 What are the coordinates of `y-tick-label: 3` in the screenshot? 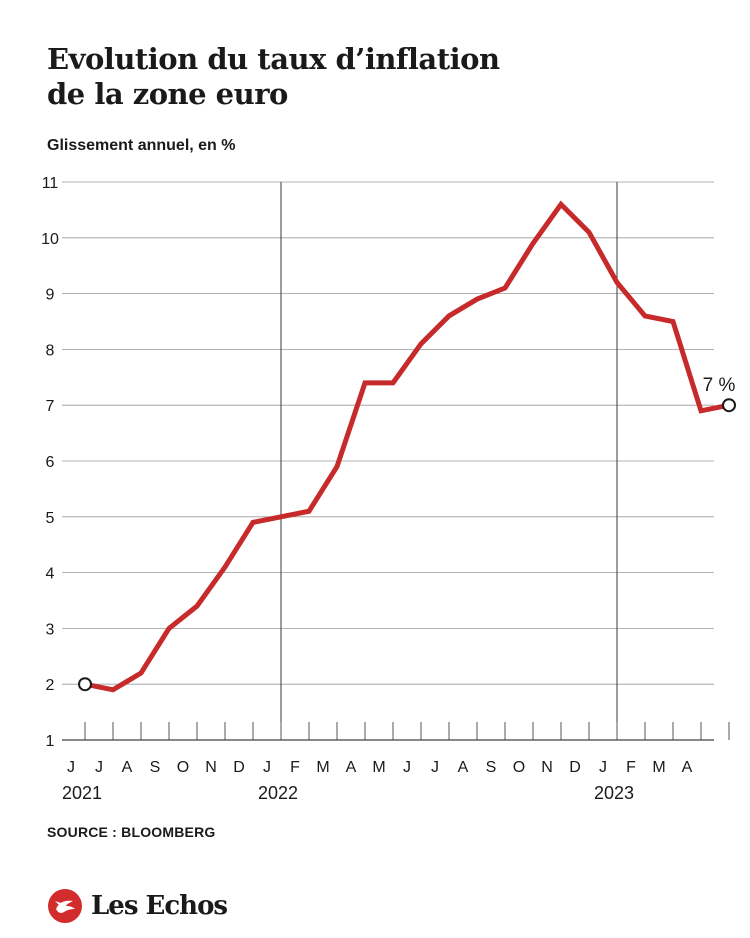 It's located at (50, 629).